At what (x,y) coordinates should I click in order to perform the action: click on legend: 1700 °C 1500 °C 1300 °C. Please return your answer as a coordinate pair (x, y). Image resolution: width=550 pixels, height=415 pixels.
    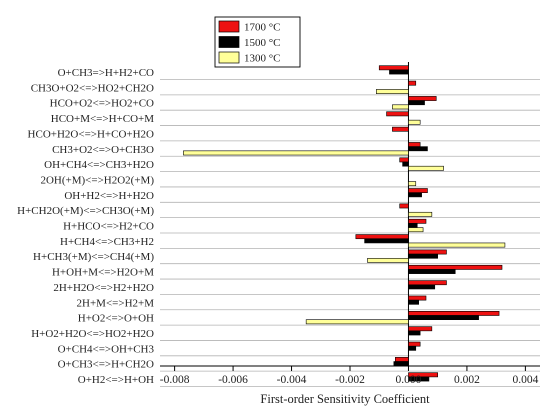
    Looking at the image, I should click on (257, 42).